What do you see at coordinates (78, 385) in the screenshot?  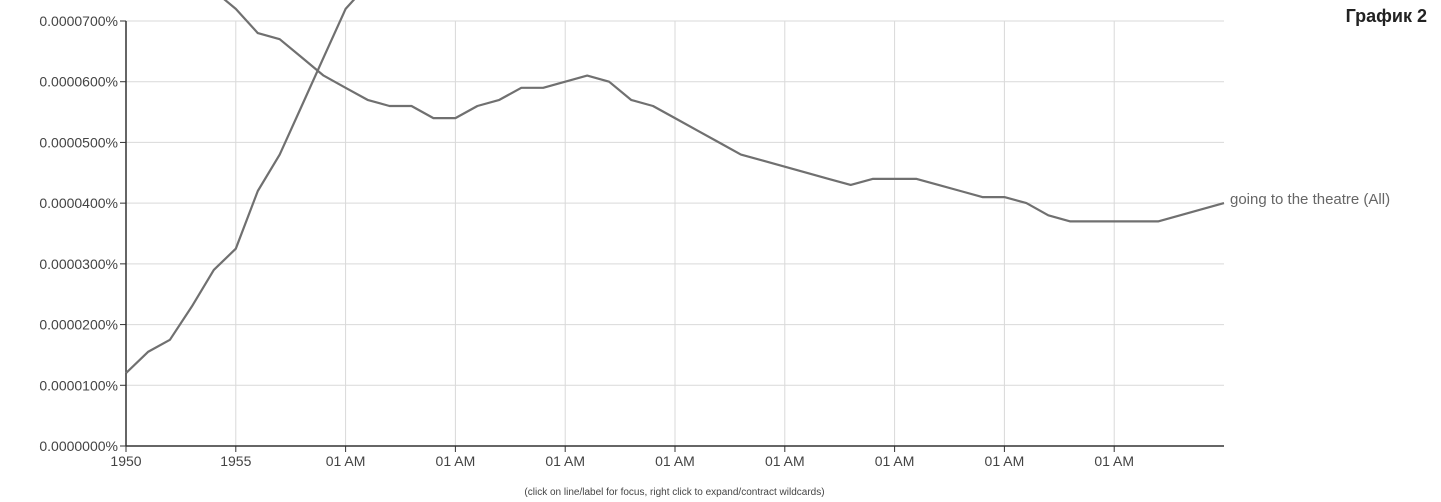 I see `y-tick-label: 0.0000100%` at bounding box center [78, 385].